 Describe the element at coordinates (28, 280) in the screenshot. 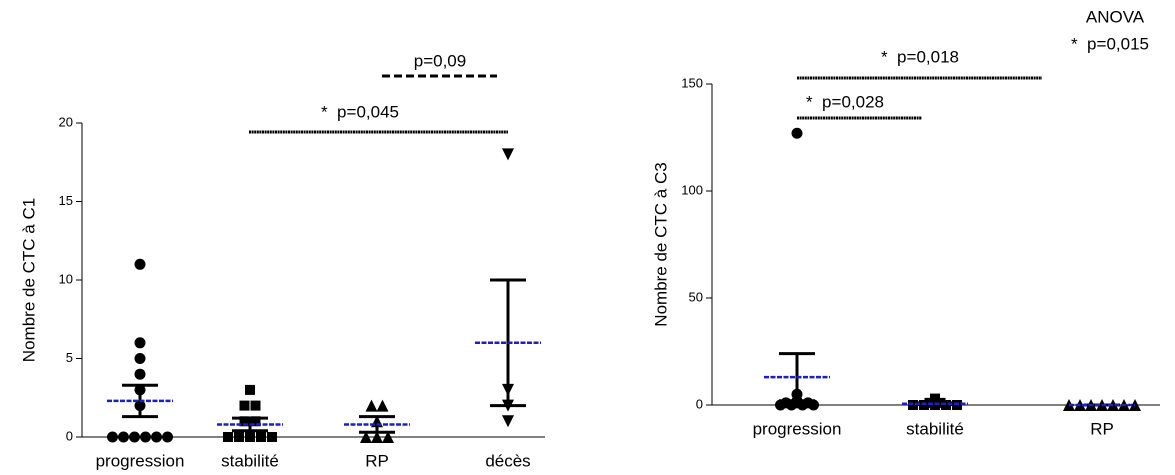

I see `y-axis-label: Nombre de CTC à C1` at that location.